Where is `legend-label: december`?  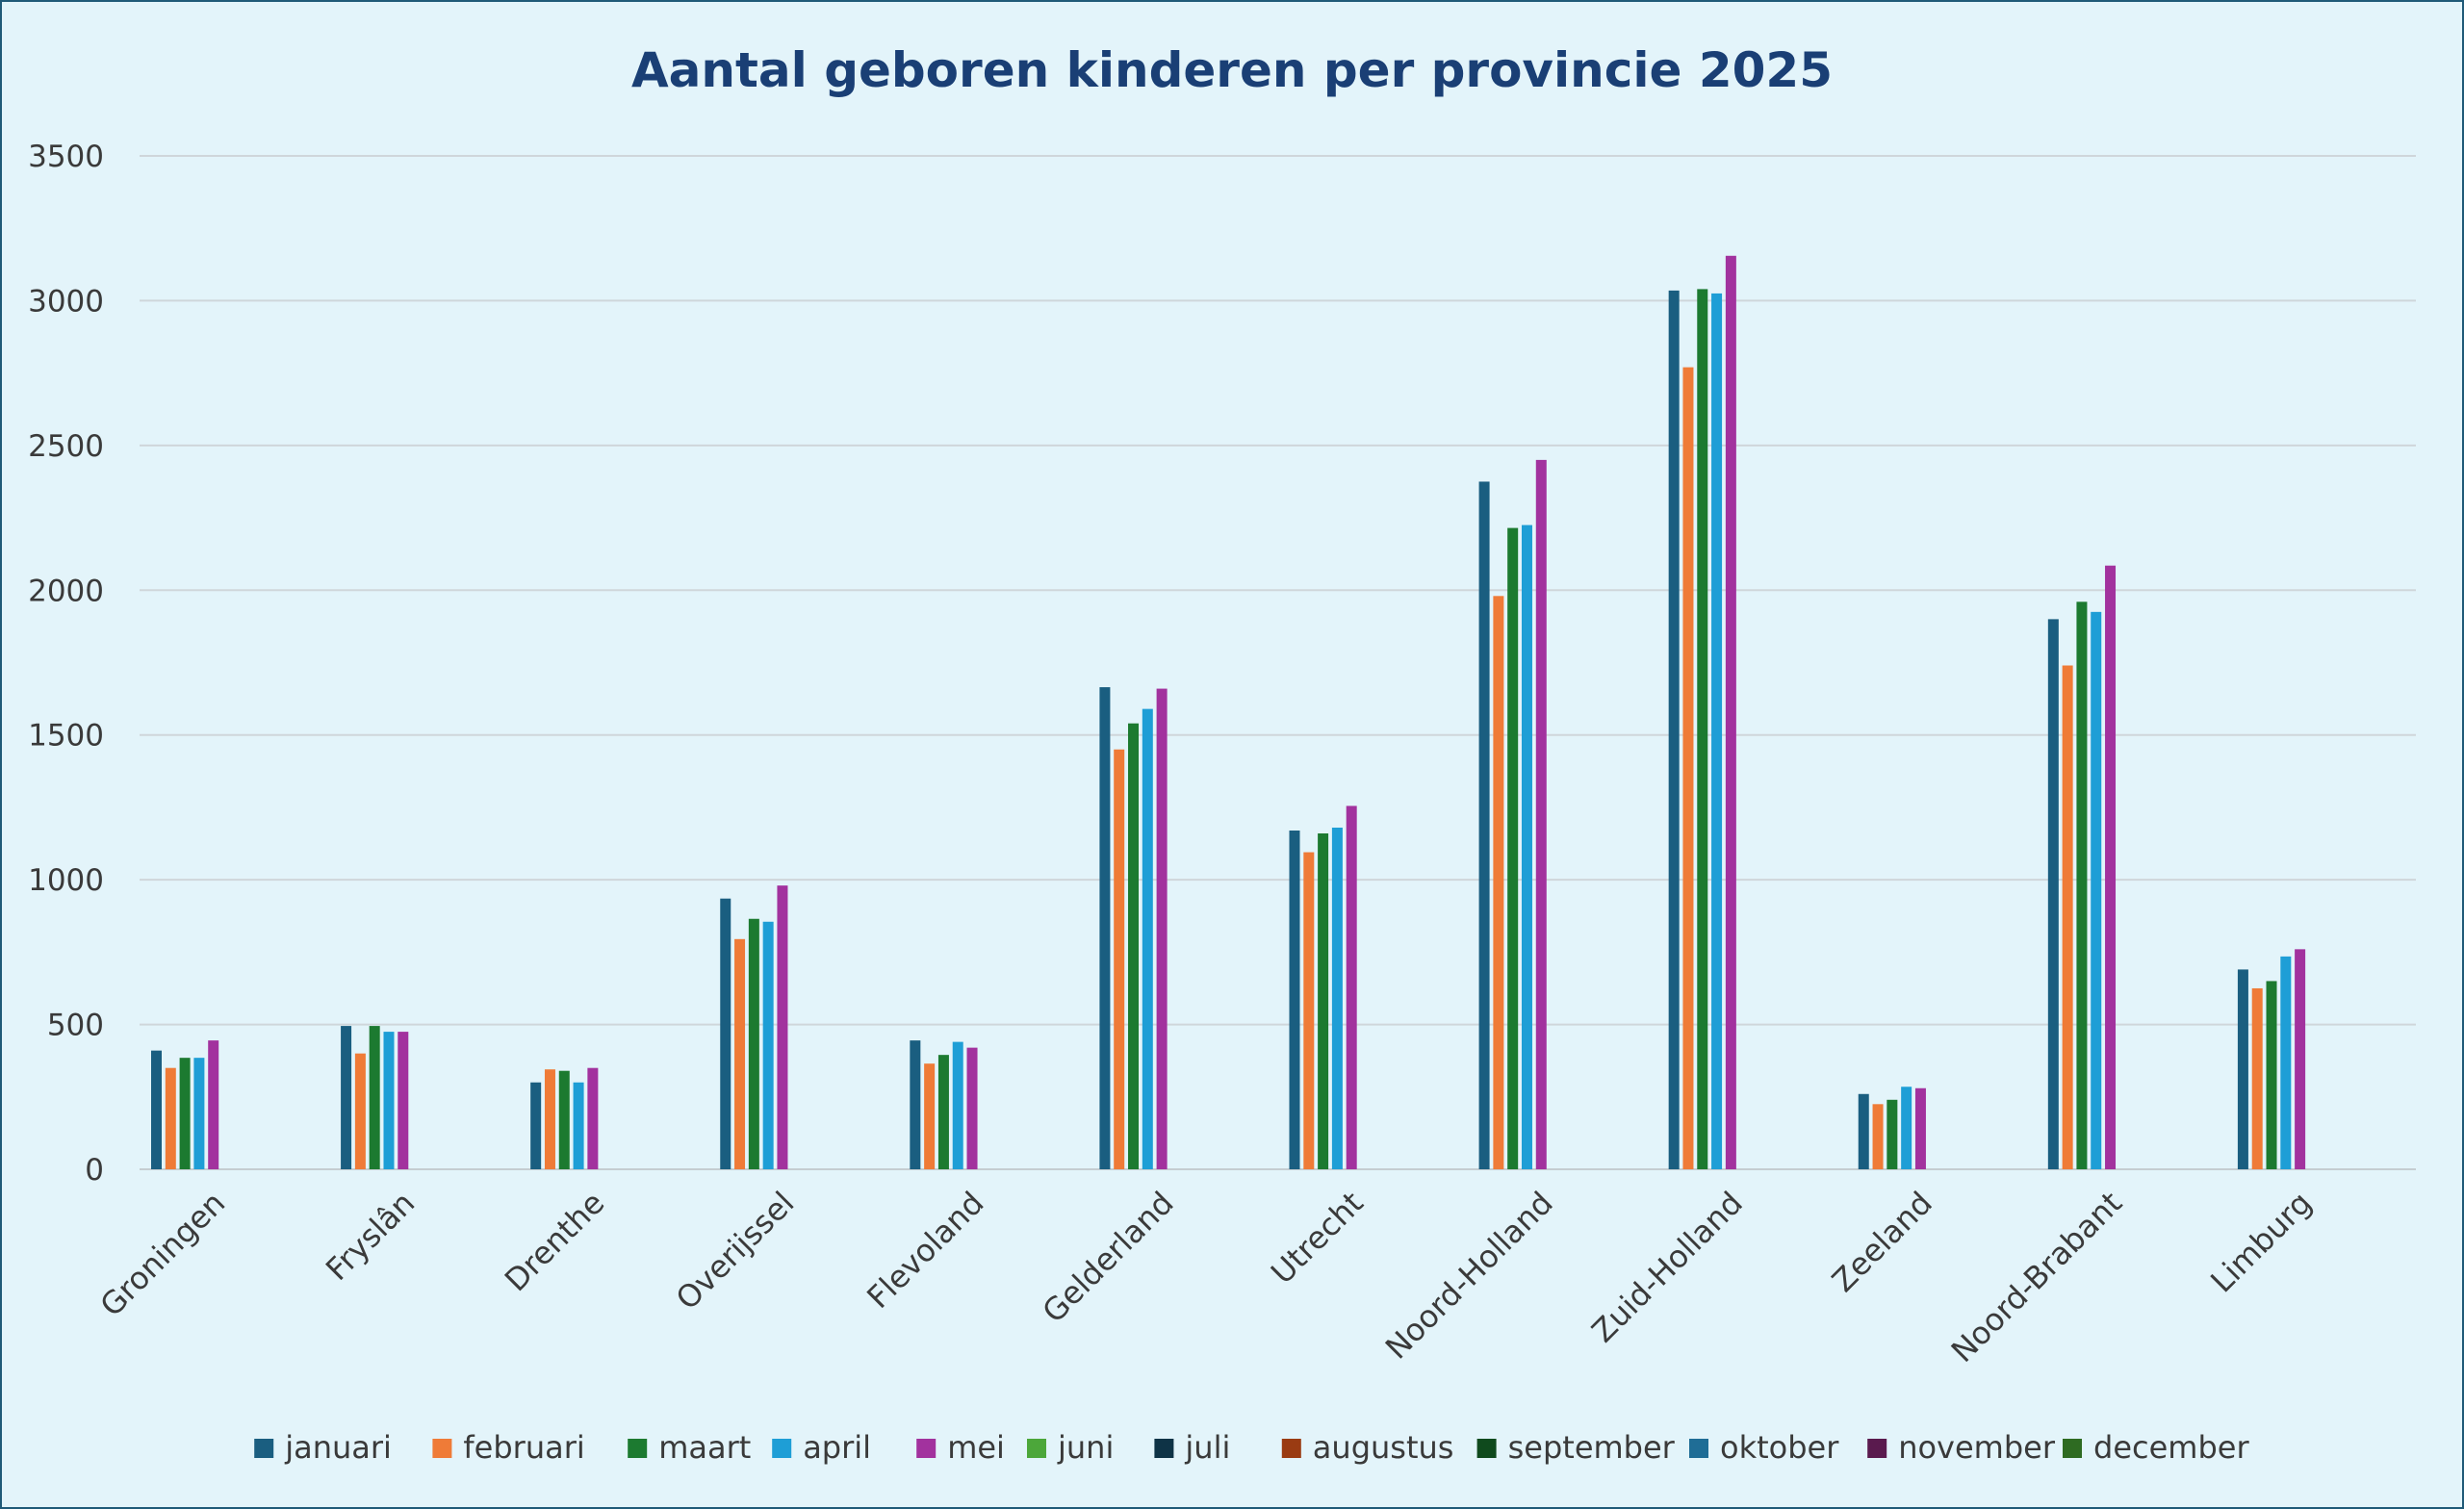 legend-label: december is located at coordinates (2171, 1447).